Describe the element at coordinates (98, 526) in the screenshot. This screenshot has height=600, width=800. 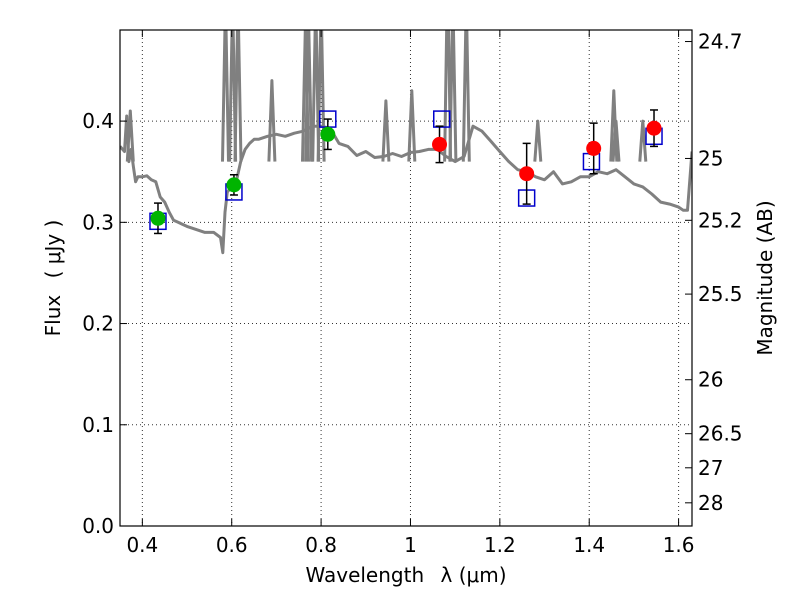
I see `y-tick-label: 0.0` at that location.